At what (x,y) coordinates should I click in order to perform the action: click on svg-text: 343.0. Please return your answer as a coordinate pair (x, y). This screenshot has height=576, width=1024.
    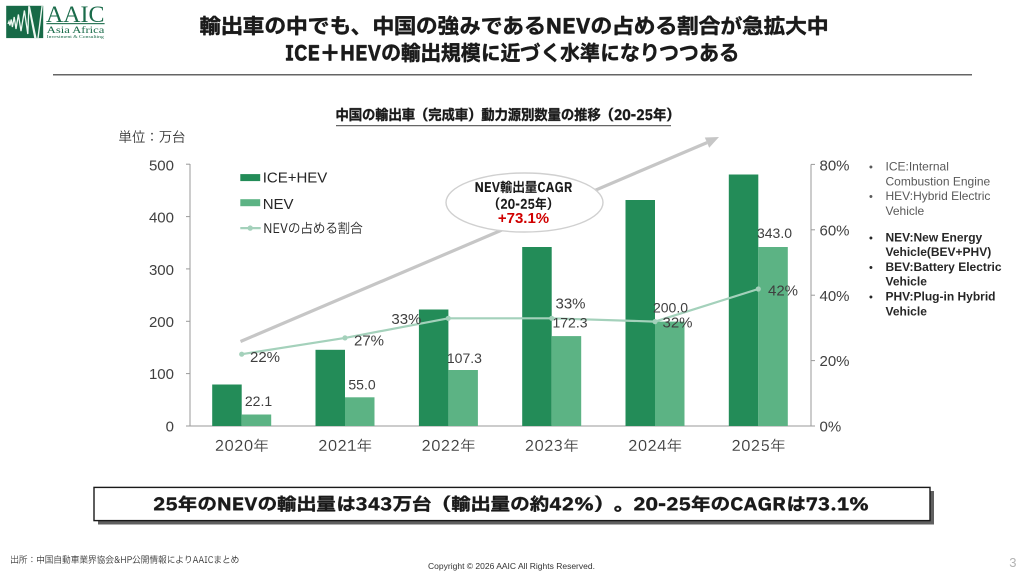
    Looking at the image, I should click on (774, 233).